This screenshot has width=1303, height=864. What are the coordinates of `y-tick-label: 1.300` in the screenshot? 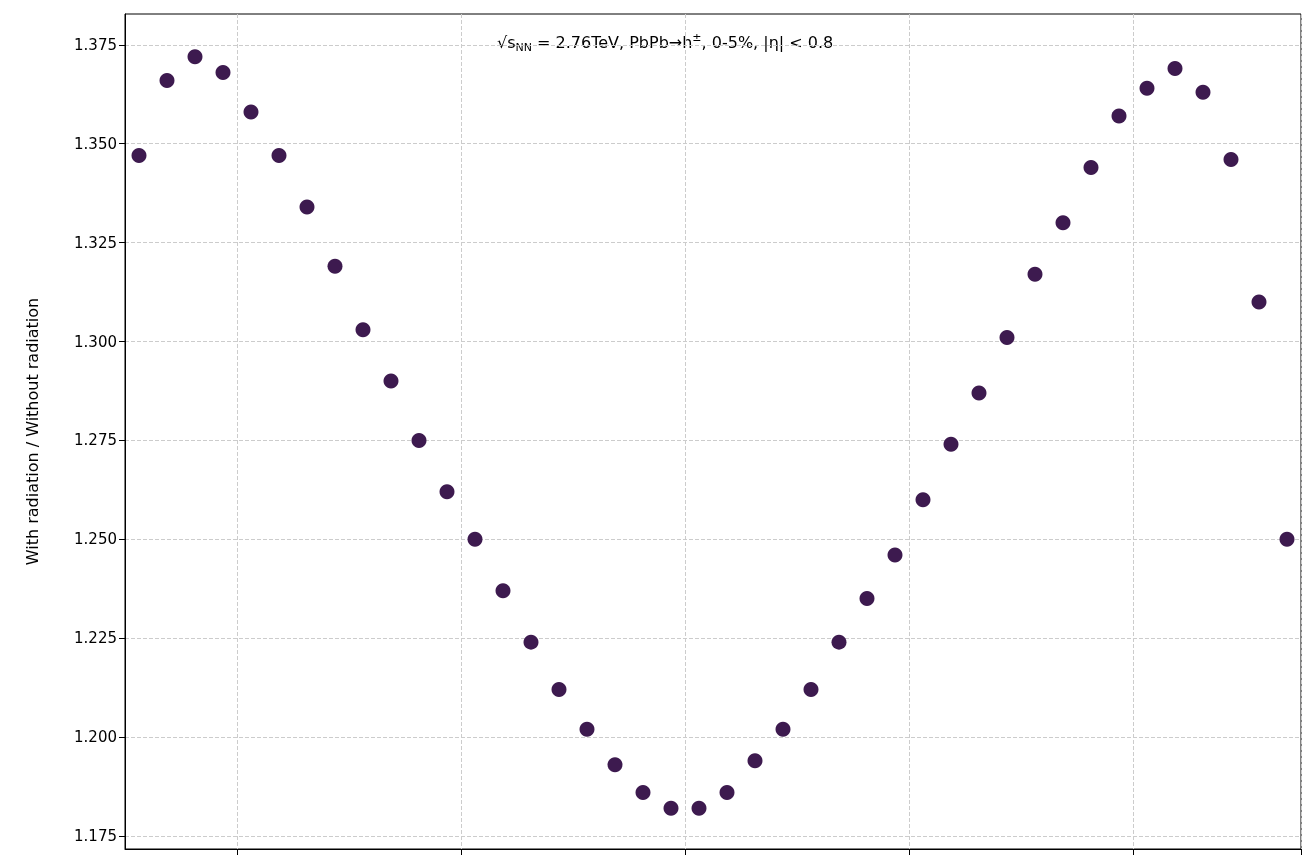 It's located at (95, 341).